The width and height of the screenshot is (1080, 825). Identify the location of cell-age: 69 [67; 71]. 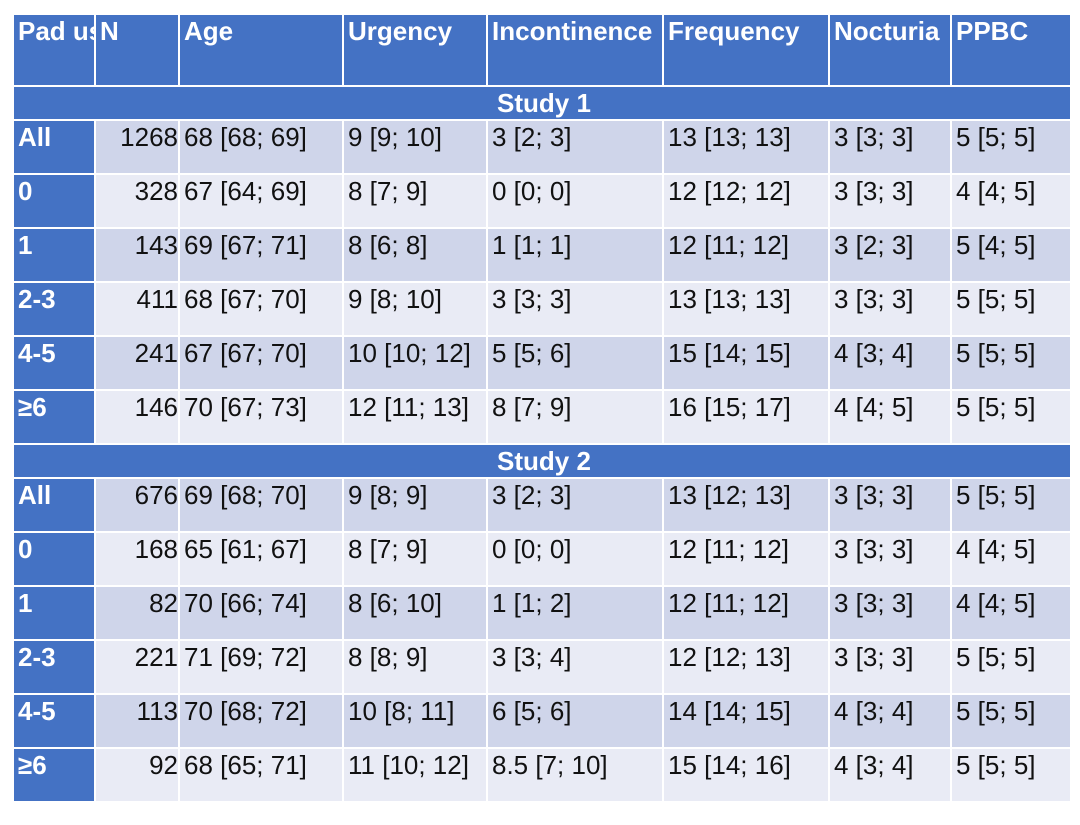
(261, 255).